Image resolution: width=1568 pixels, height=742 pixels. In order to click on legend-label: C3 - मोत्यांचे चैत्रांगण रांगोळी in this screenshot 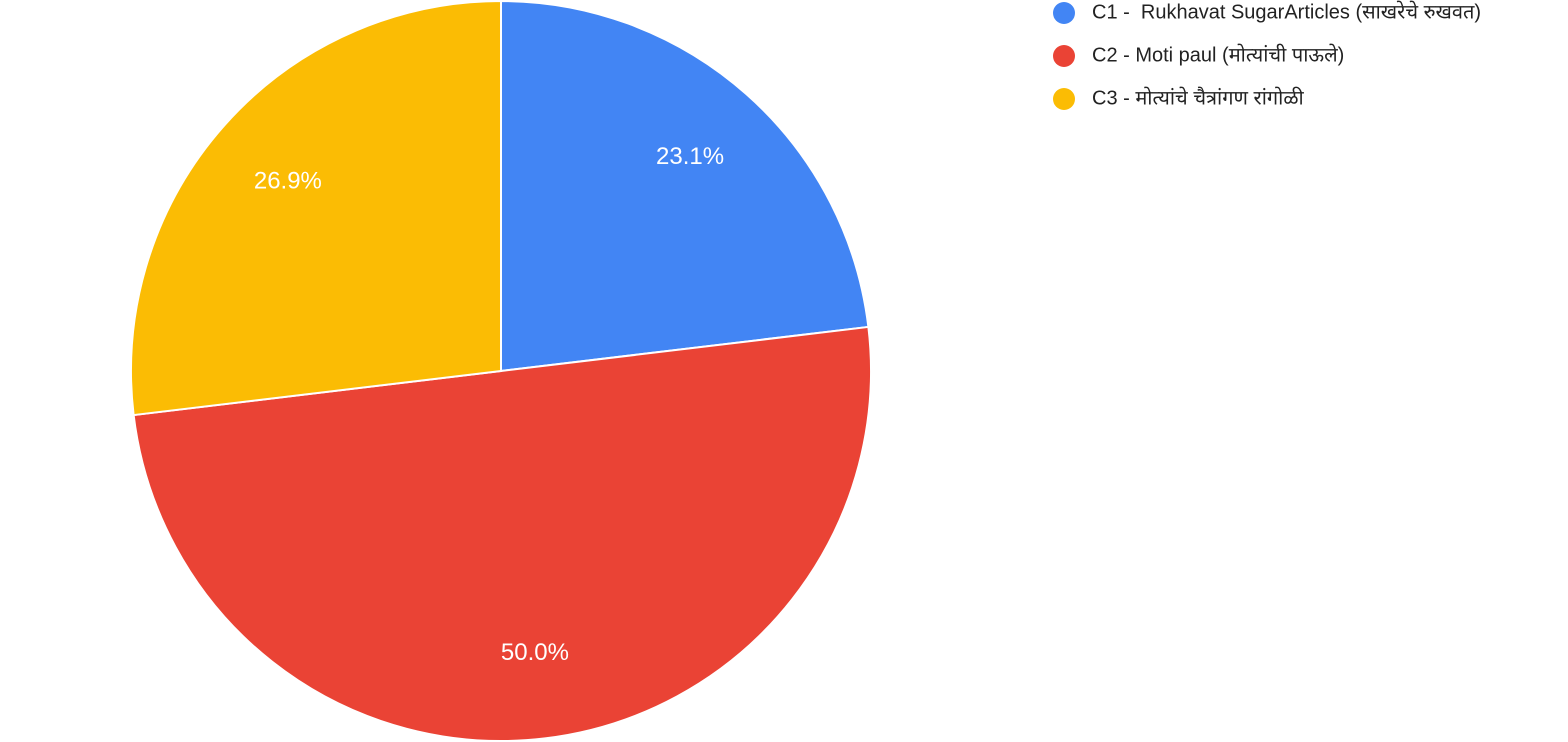, I will do `click(1198, 97)`.